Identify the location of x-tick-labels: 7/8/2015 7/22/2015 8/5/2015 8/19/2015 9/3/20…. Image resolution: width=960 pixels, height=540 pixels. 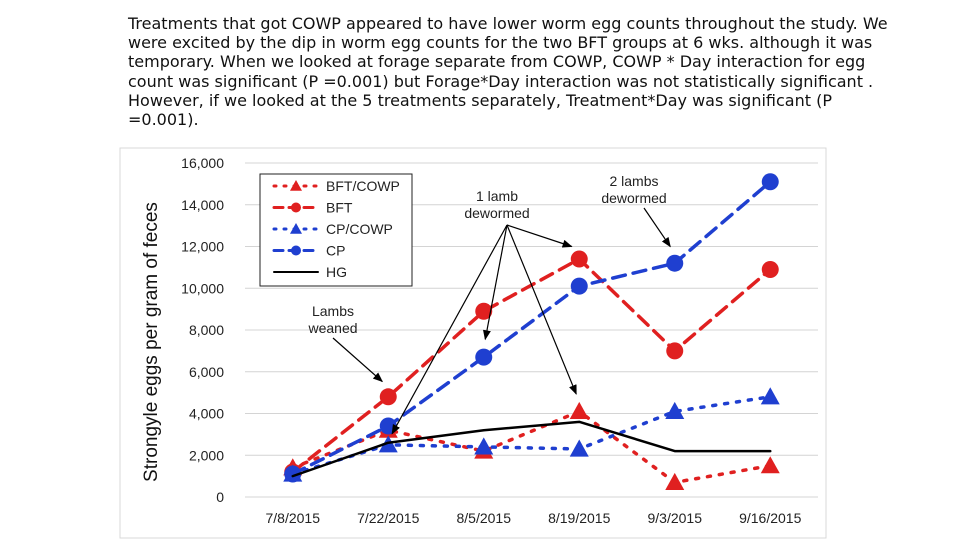
(534, 518).